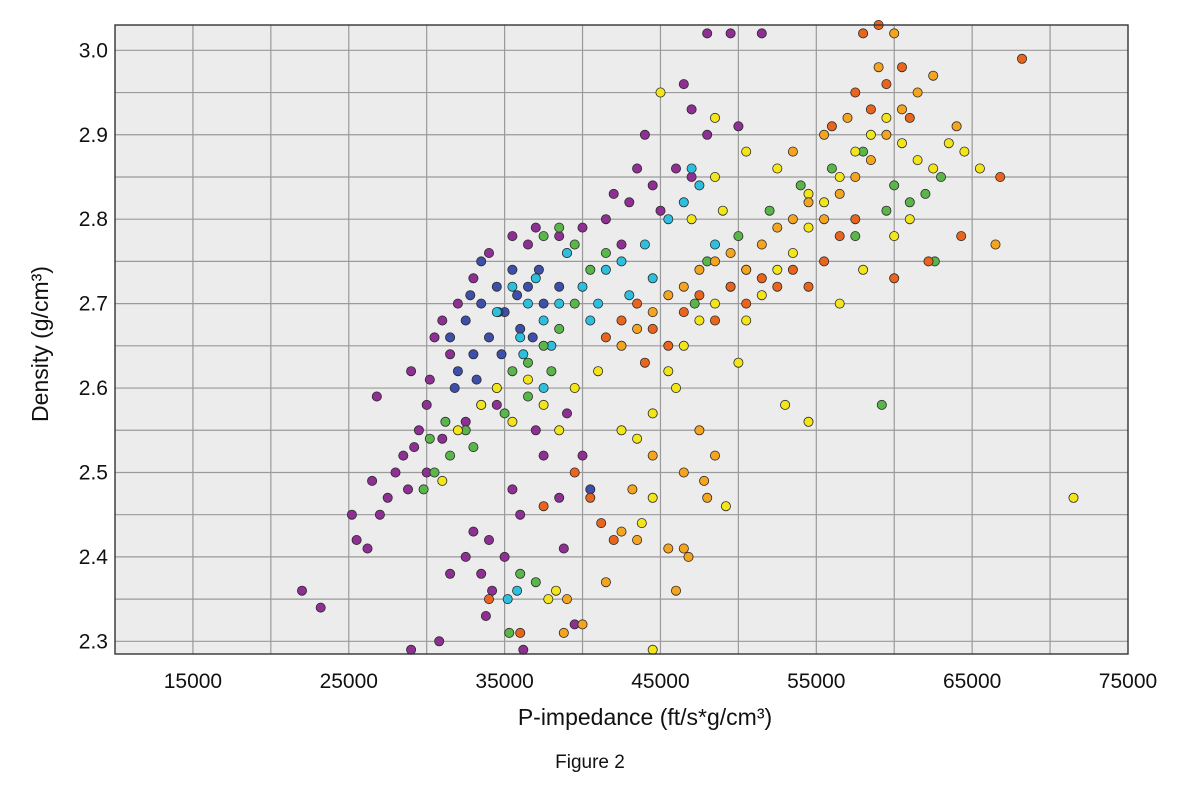 The image size is (1180, 787). What do you see at coordinates (645, 717) in the screenshot?
I see `x-axis-title: P-impedance (ft/s*g/cm³)` at bounding box center [645, 717].